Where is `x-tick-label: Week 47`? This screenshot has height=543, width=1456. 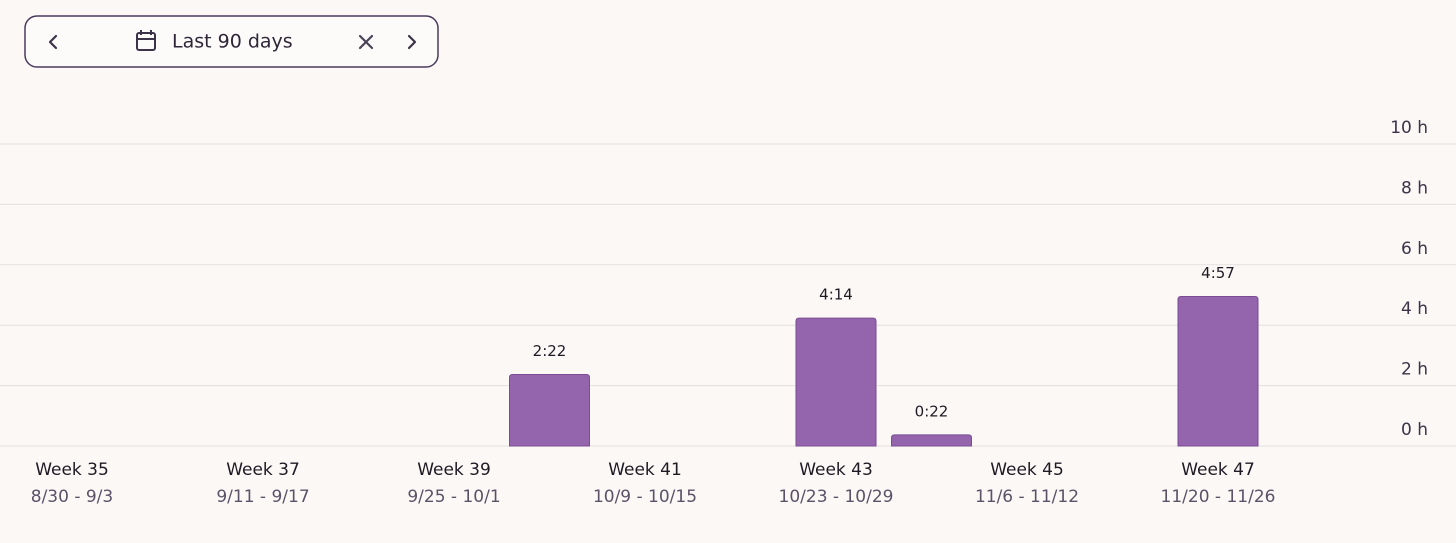 x-tick-label: Week 47 is located at coordinates (1218, 470).